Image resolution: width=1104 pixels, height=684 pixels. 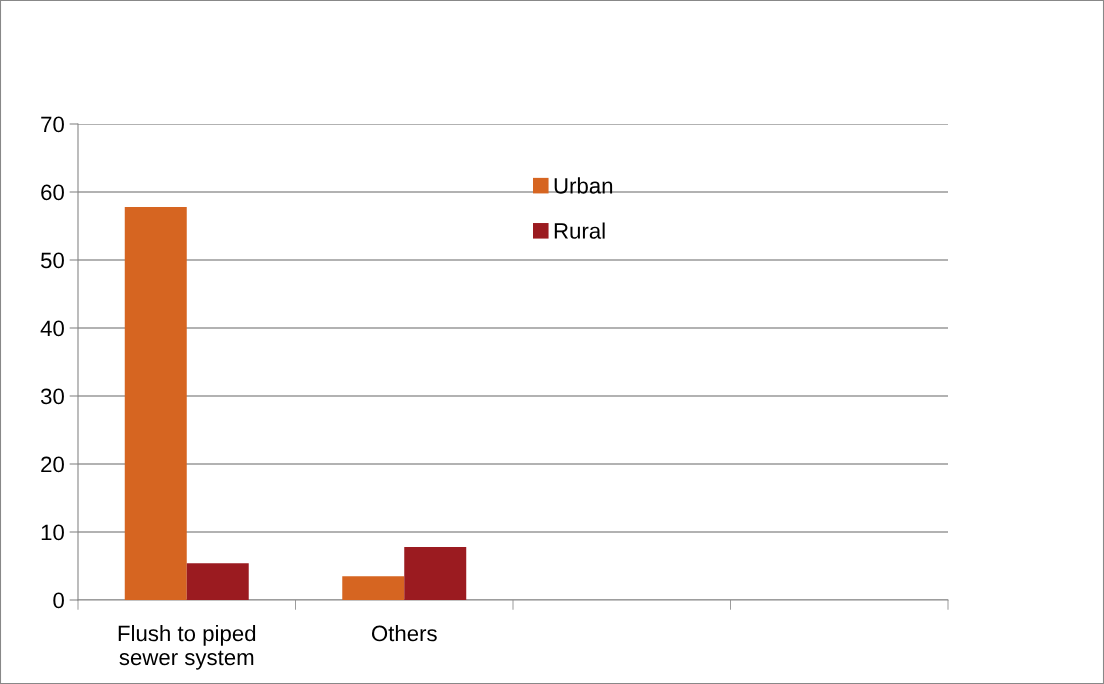 What do you see at coordinates (52, 464) in the screenshot?
I see `y-tick-label: 20` at bounding box center [52, 464].